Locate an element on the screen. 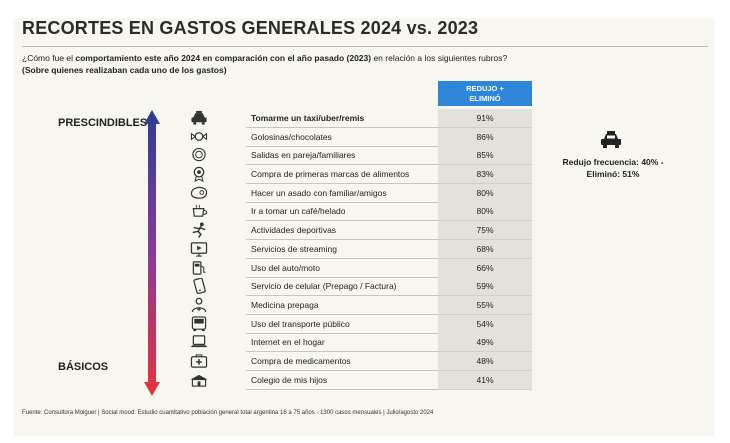 Image resolution: width=730 pixels, height=443 pixels. school-icon is located at coordinates (199, 380).